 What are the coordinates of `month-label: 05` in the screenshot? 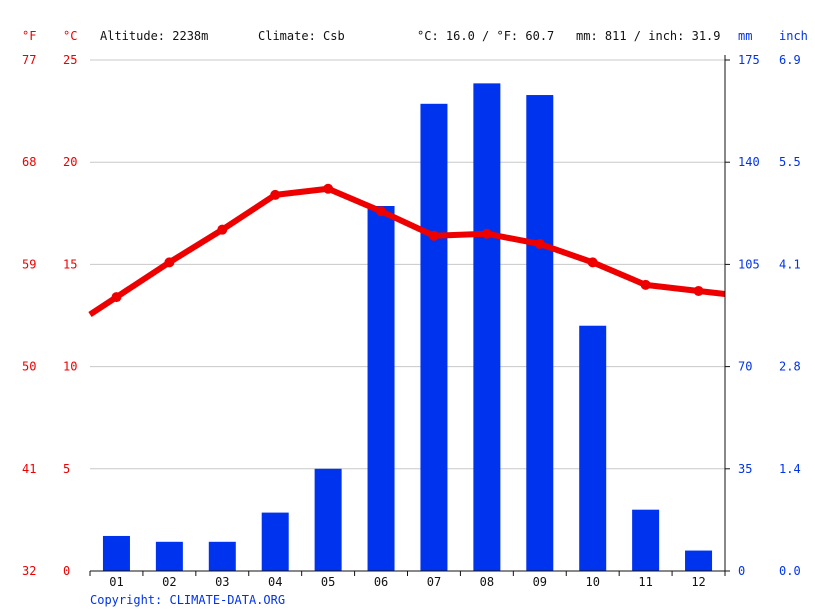 It's located at (328, 582).